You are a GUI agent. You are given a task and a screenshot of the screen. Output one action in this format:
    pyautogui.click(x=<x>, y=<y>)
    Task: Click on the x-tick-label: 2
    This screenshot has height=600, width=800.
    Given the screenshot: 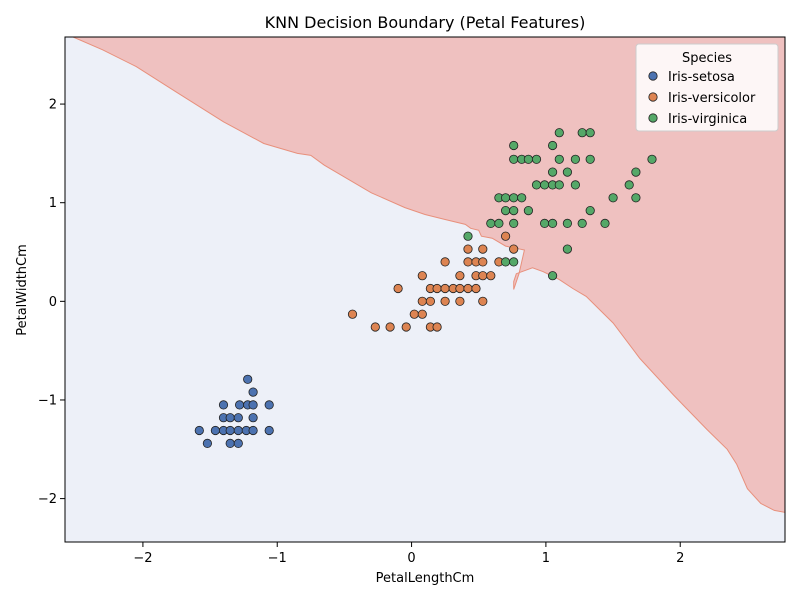 What is the action you would take?
    pyautogui.click(x=680, y=558)
    